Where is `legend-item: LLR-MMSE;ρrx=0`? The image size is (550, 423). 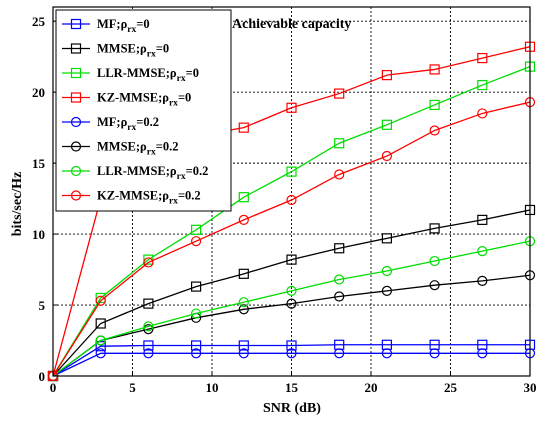
legend-item: LLR-MMSE;ρrx=0 is located at coordinates (130, 75).